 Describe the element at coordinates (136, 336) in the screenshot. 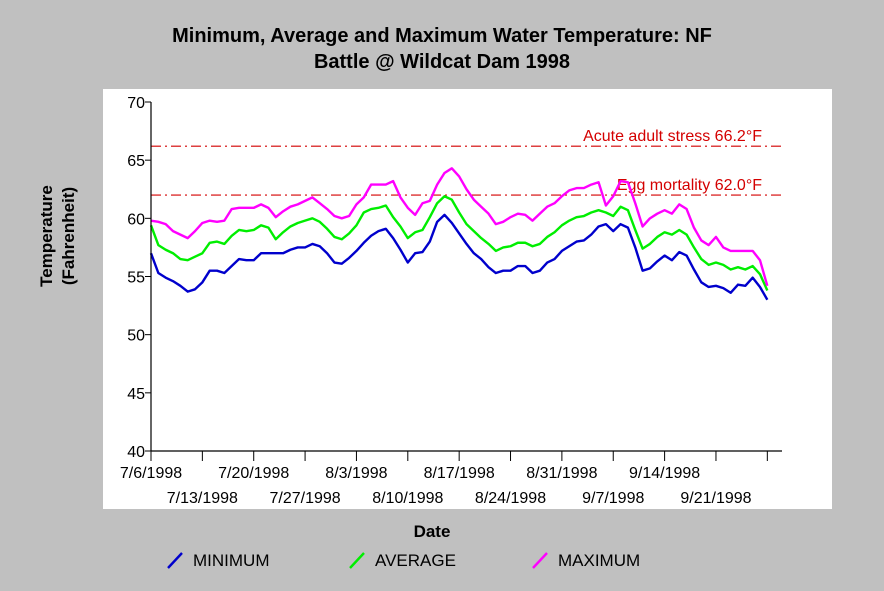

I see `y-tick-label: 50` at that location.